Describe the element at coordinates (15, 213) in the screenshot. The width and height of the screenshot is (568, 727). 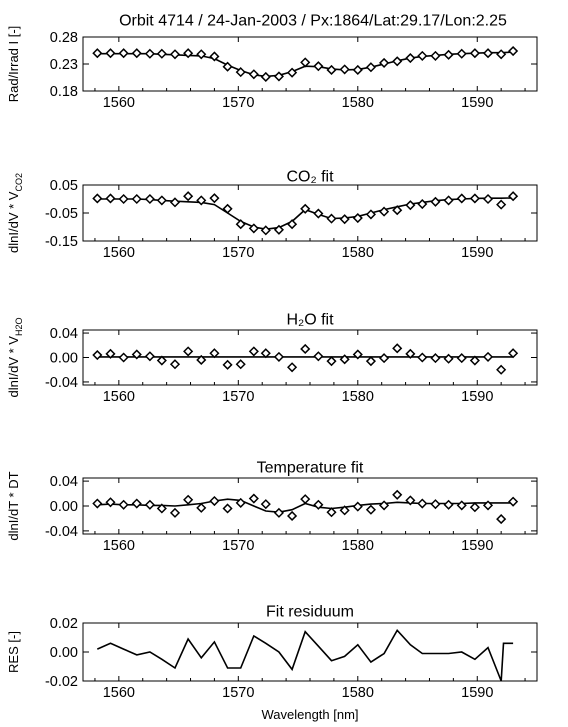
I see `y-axis-label: dlnI/dV * VCO2` at that location.